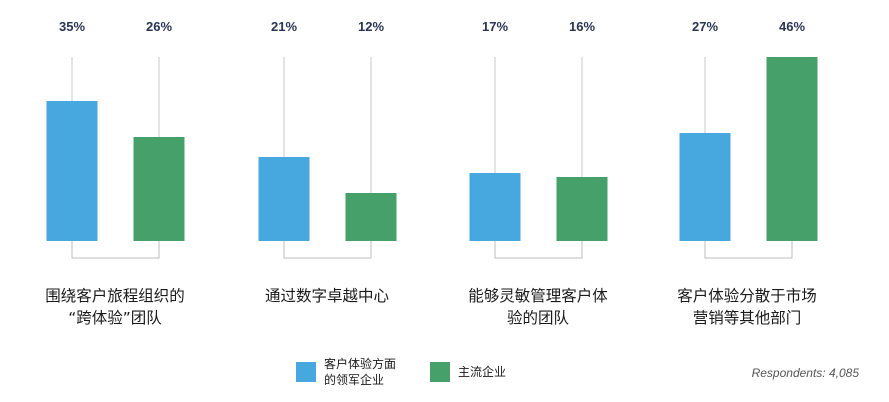  I want to click on category-label: 客户体验分散于市场营销等其他部门, so click(747, 307).